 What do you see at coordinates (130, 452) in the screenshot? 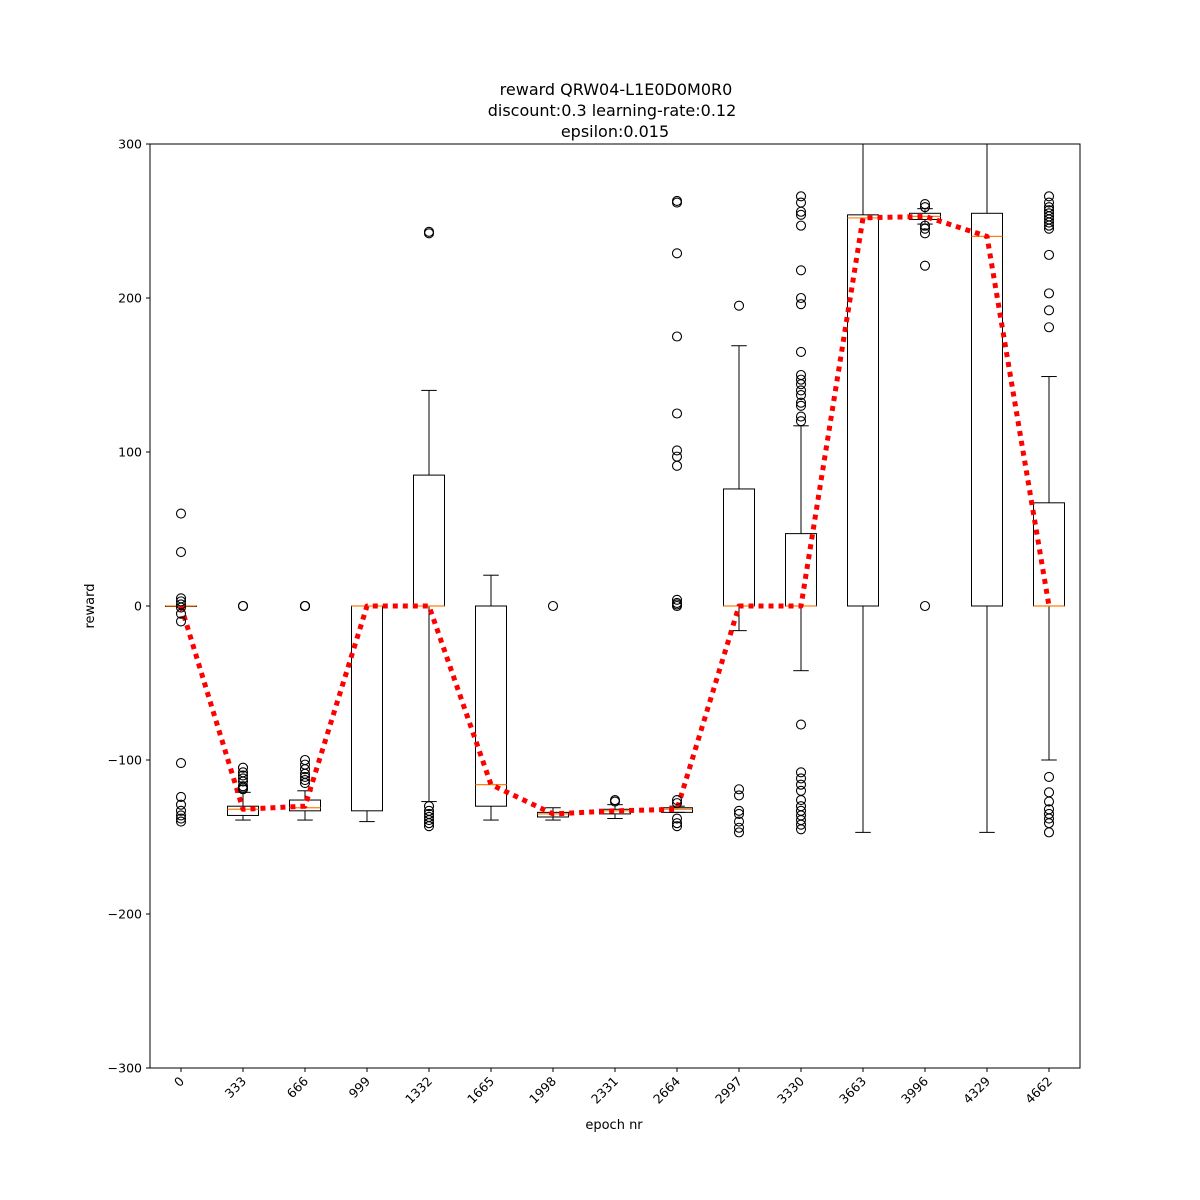
I see `y-tick-label: 100` at bounding box center [130, 452].